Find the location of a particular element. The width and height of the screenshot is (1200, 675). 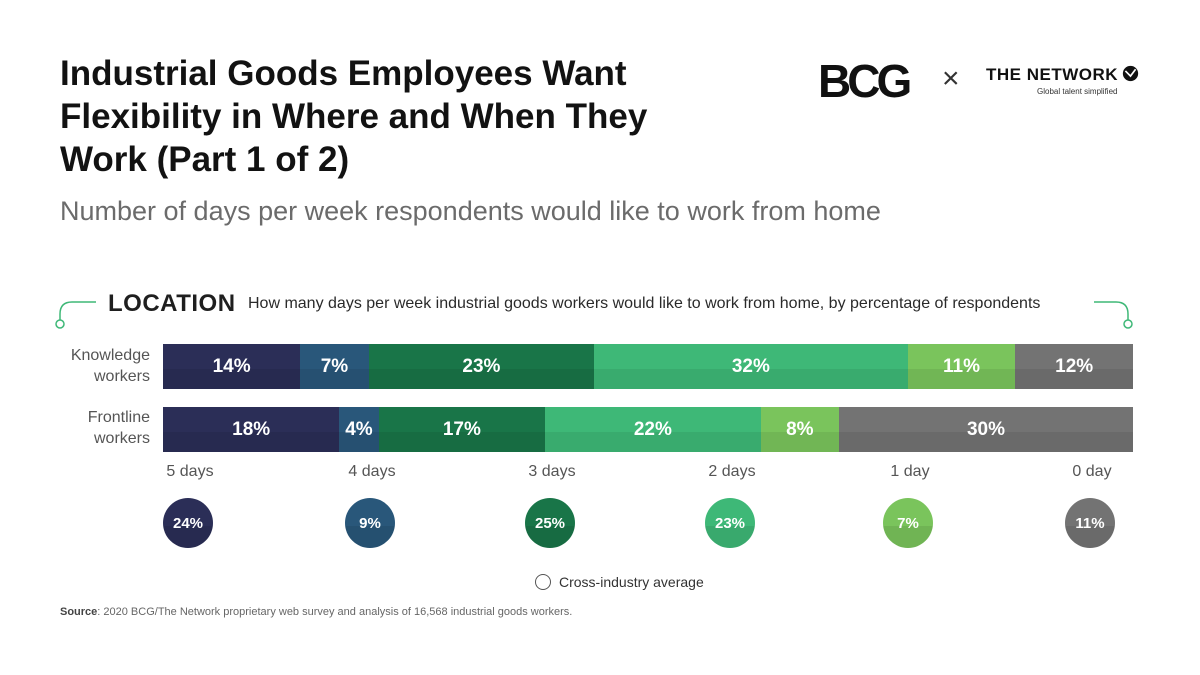

average-value-label: 24% is located at coordinates (188, 523).